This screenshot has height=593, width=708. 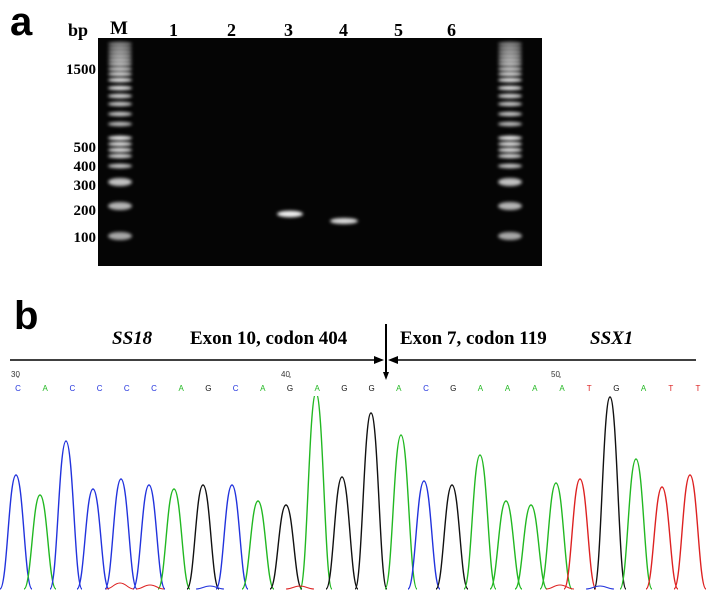 What do you see at coordinates (85, 211) in the screenshot?
I see `ladder-label-200: 200` at bounding box center [85, 211].